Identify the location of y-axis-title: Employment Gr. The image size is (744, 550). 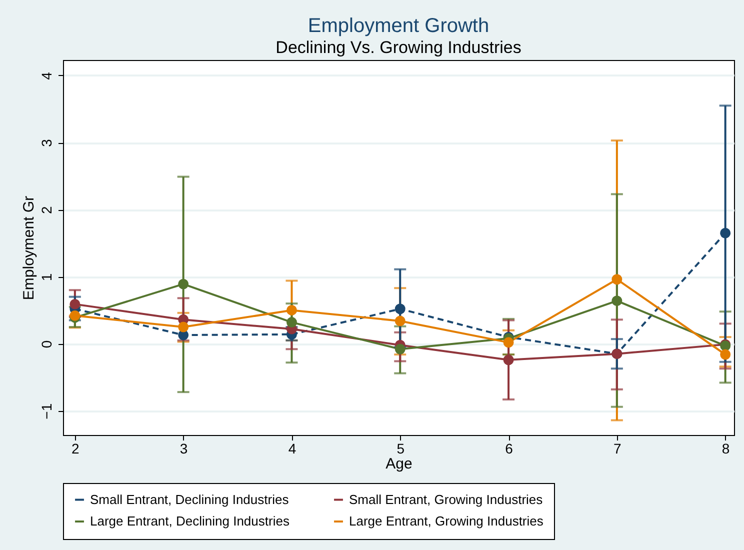
(29, 248).